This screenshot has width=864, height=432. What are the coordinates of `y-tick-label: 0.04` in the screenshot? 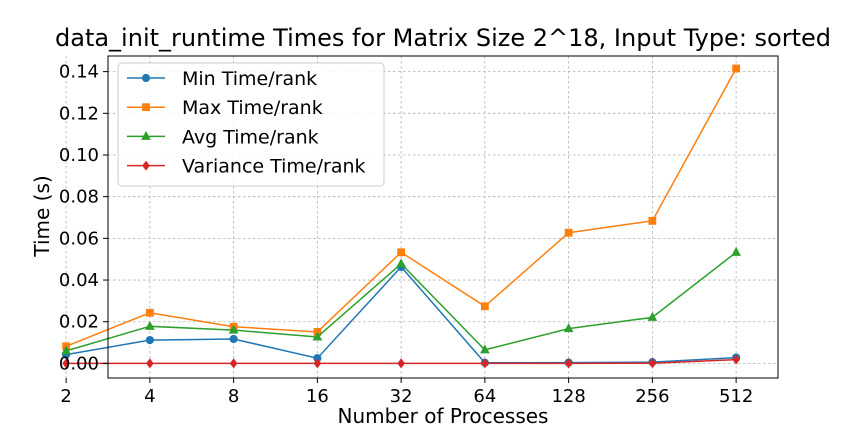 It's located at (79, 280).